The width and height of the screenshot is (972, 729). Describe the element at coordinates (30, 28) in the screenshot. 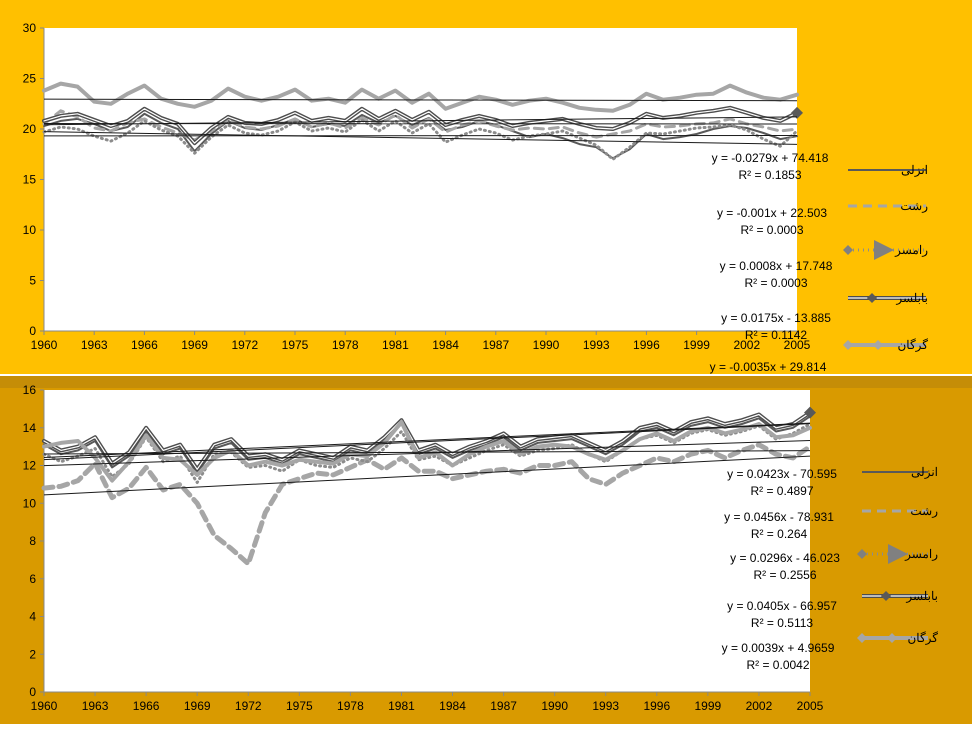

I see `y-tick-label: 30` at that location.